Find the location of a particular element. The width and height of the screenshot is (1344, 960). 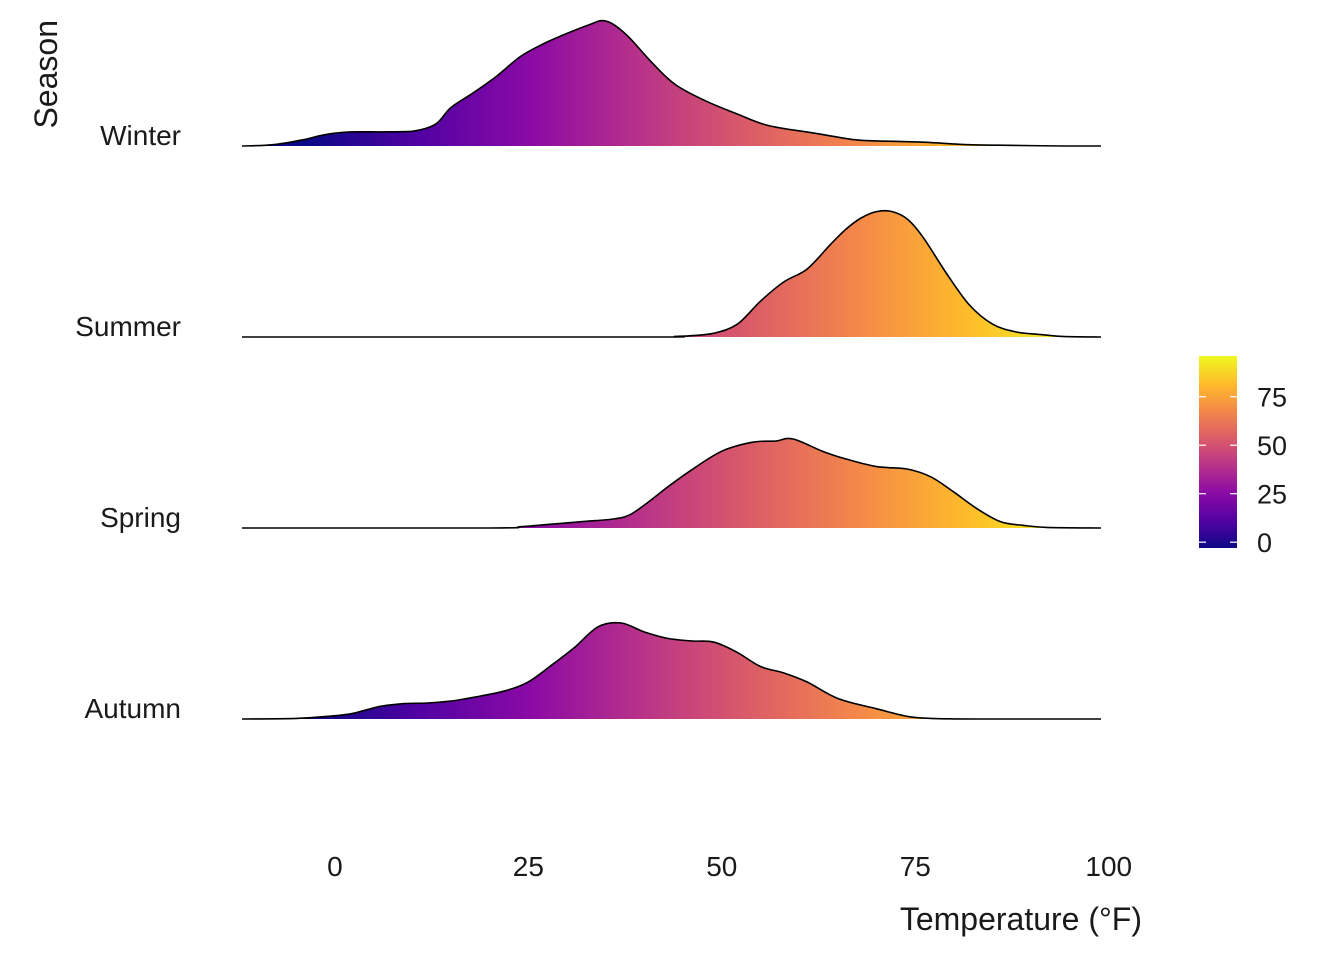

ridge-fill-winter is located at coordinates (671, 83).